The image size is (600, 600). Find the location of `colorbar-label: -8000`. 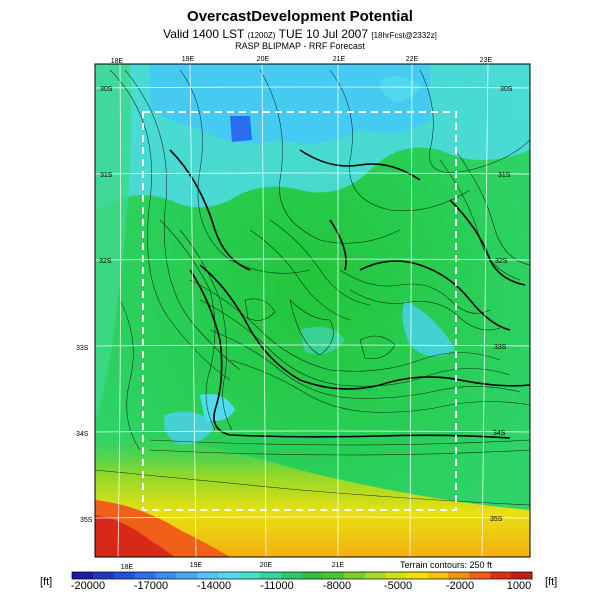

colorbar-label: -8000 is located at coordinates (337, 586).